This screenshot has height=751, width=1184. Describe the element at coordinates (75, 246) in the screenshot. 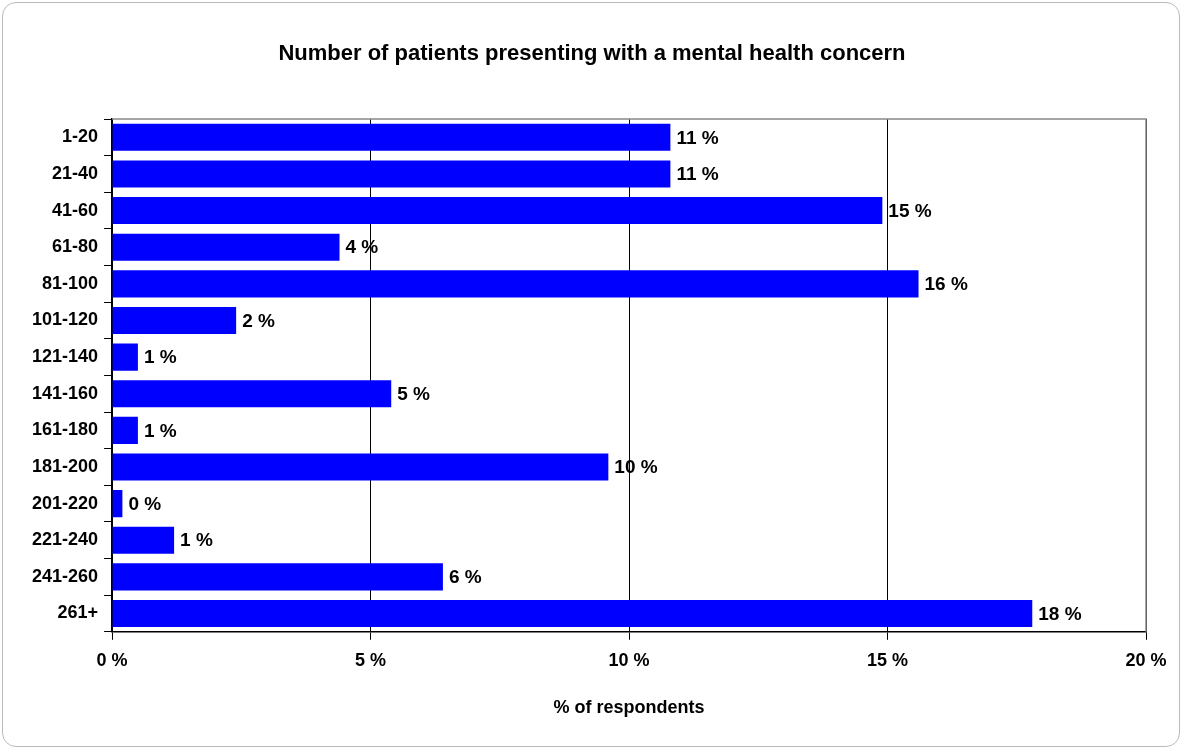

I see `y-tick-label: 61-80` at that location.